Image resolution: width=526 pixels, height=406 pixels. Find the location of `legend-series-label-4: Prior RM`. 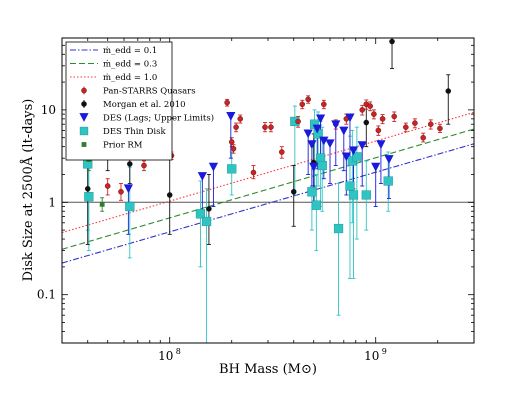

legend-series-label-4: Prior RM is located at coordinates (123, 146).